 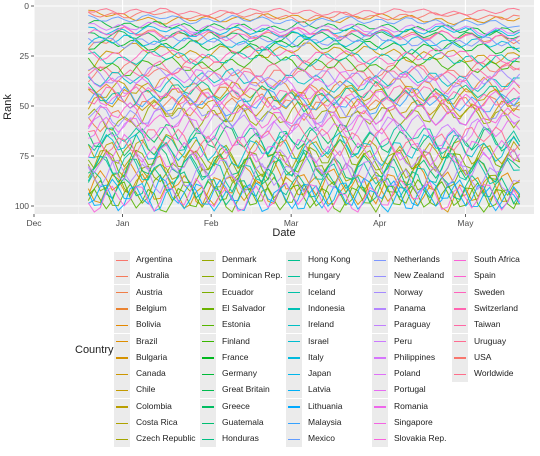 I want to click on legend-label: Czech Republic, so click(x=166, y=438).